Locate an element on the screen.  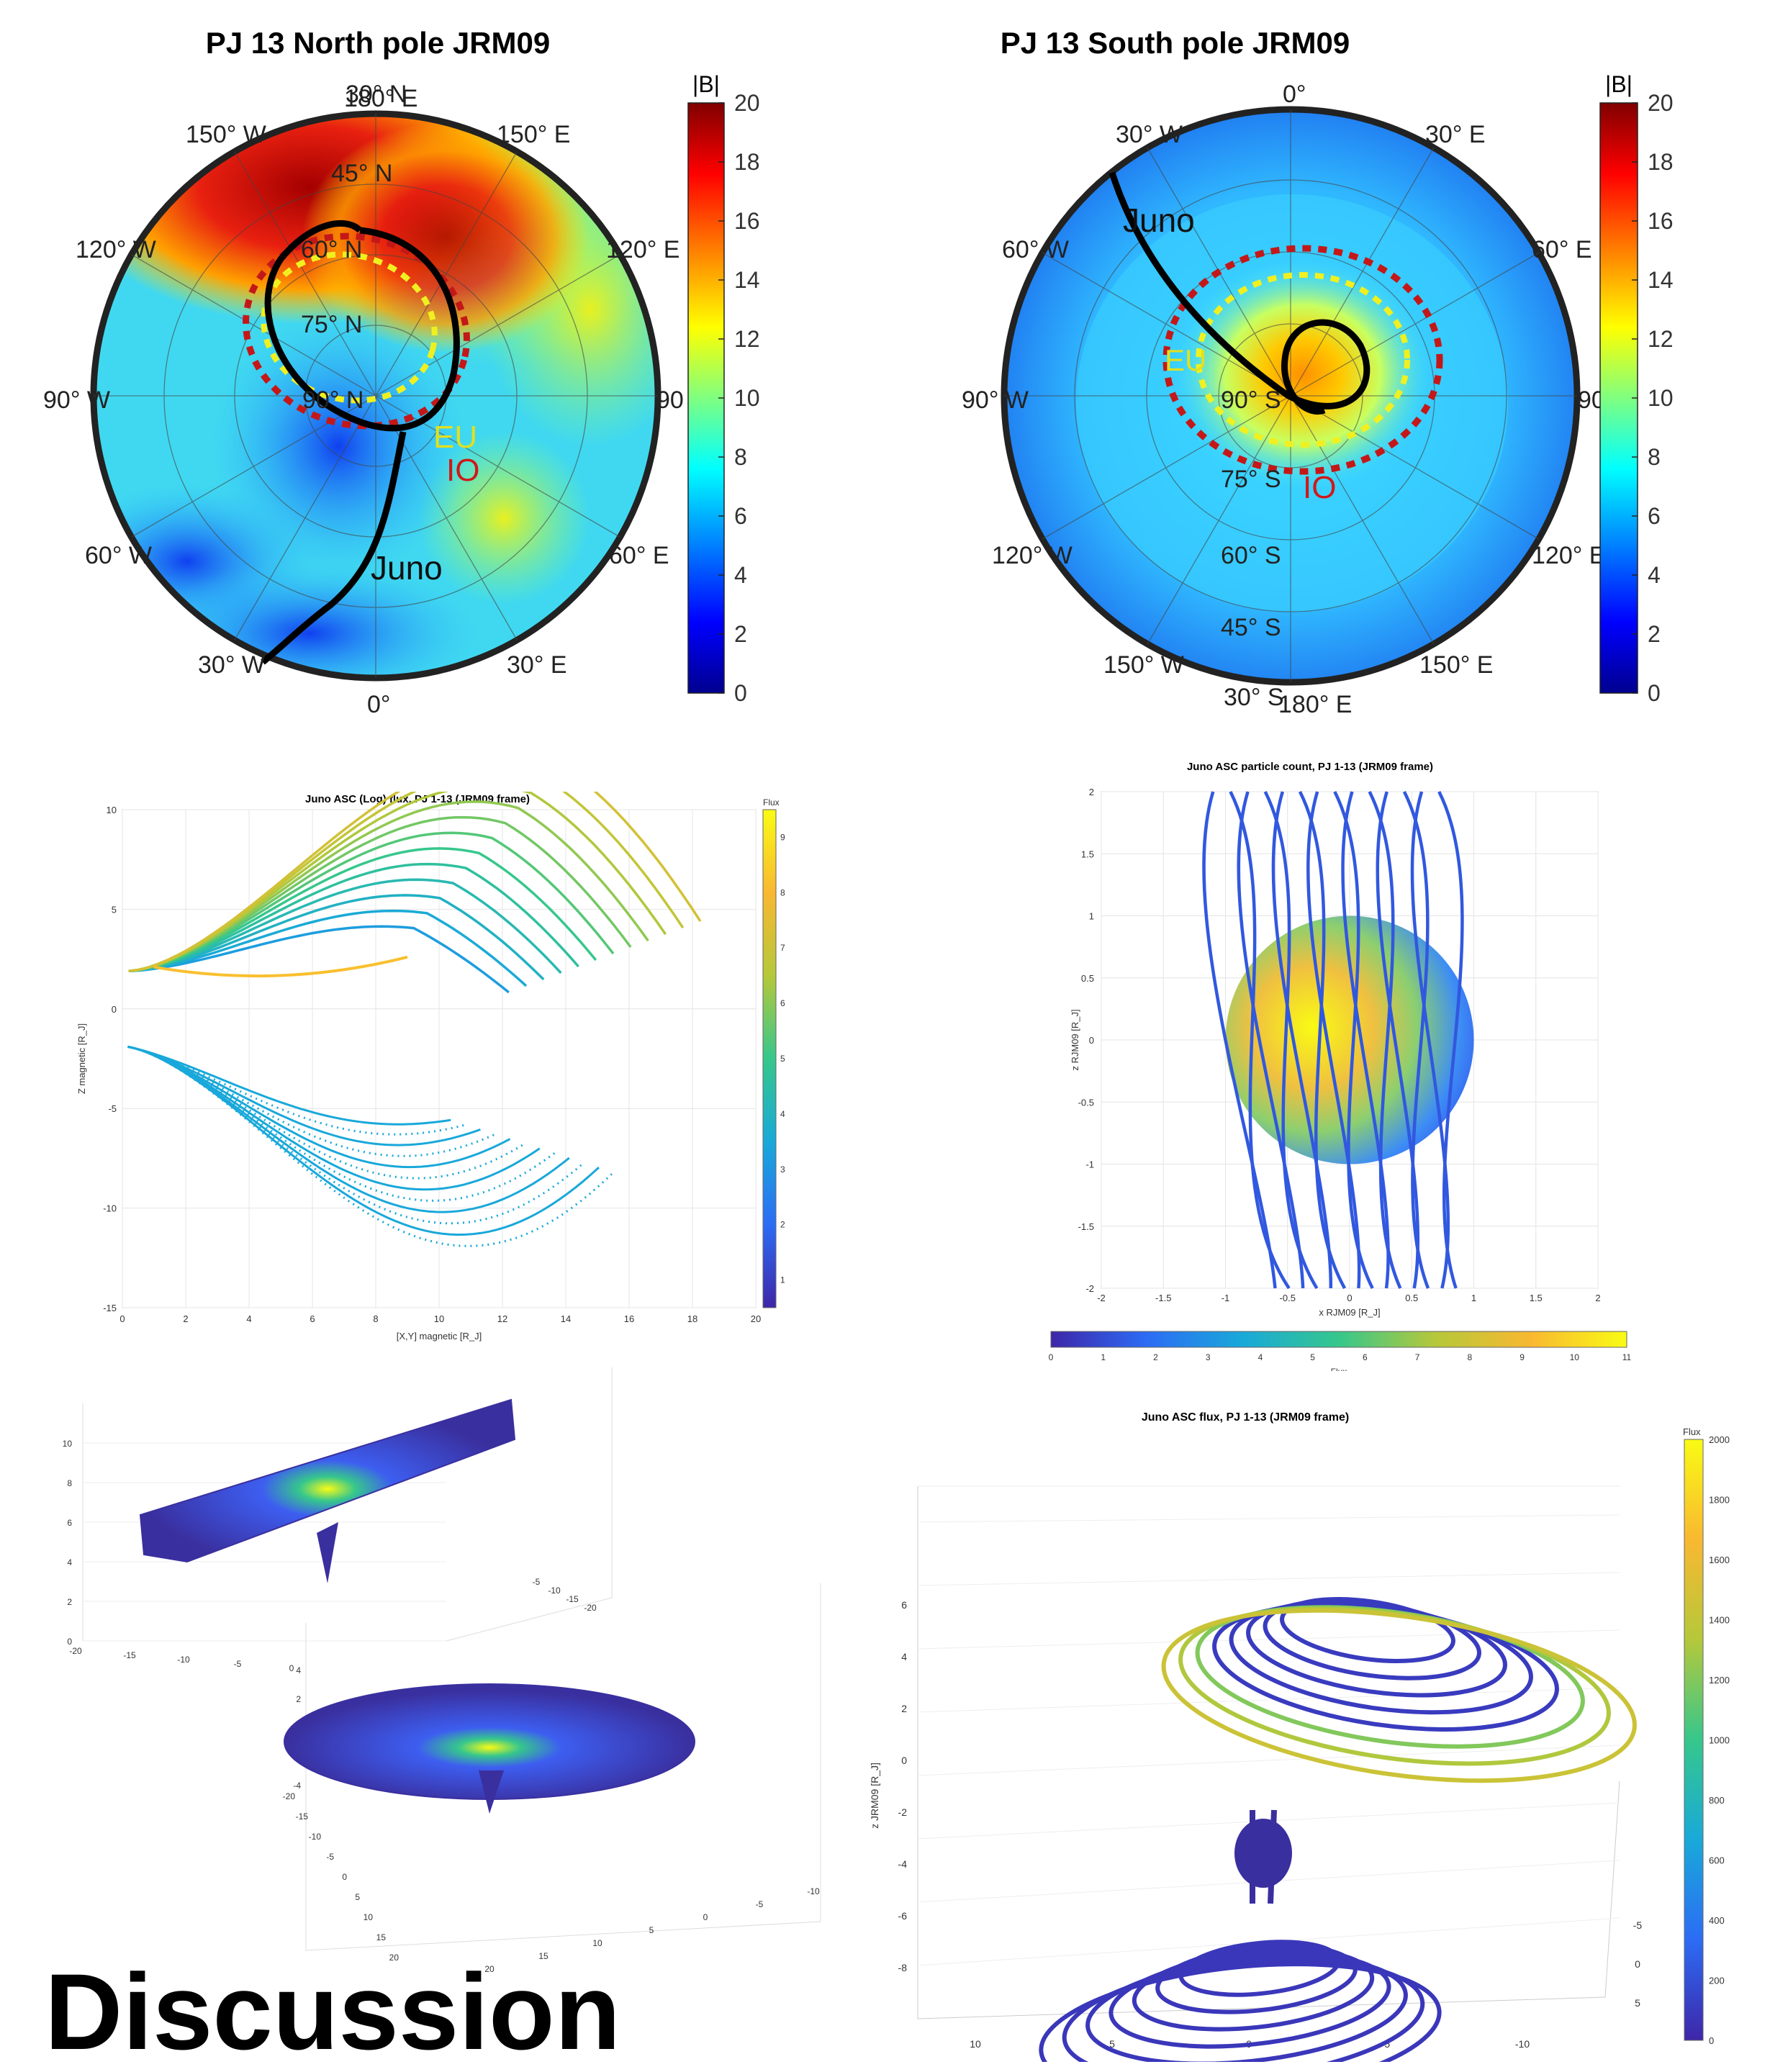
y-tick-label: -0.5 is located at coordinates (1086, 1102).